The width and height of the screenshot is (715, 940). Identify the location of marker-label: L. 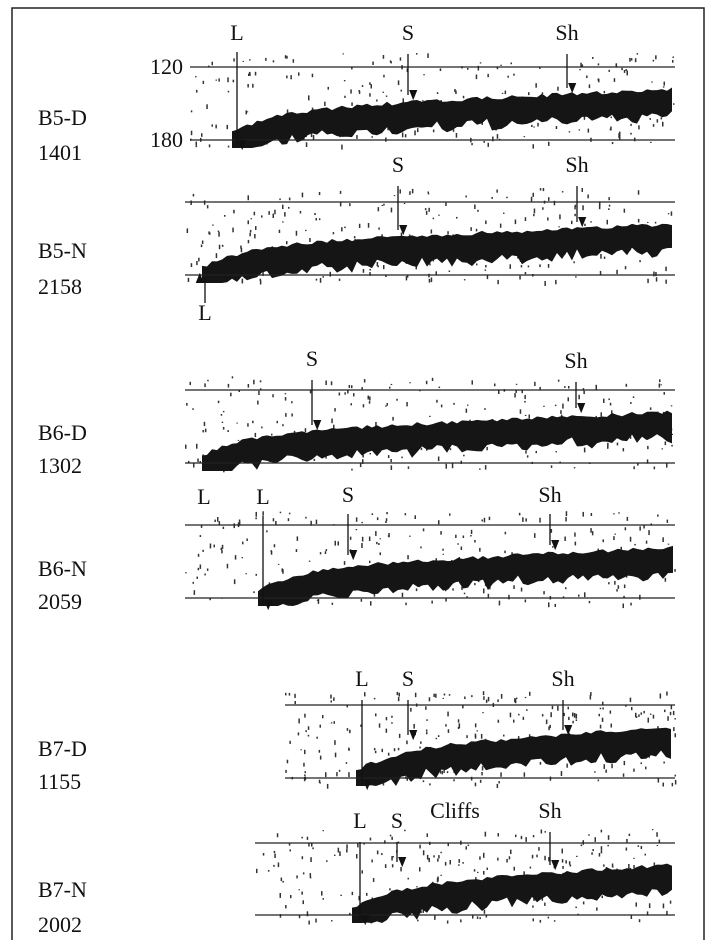
(203, 496).